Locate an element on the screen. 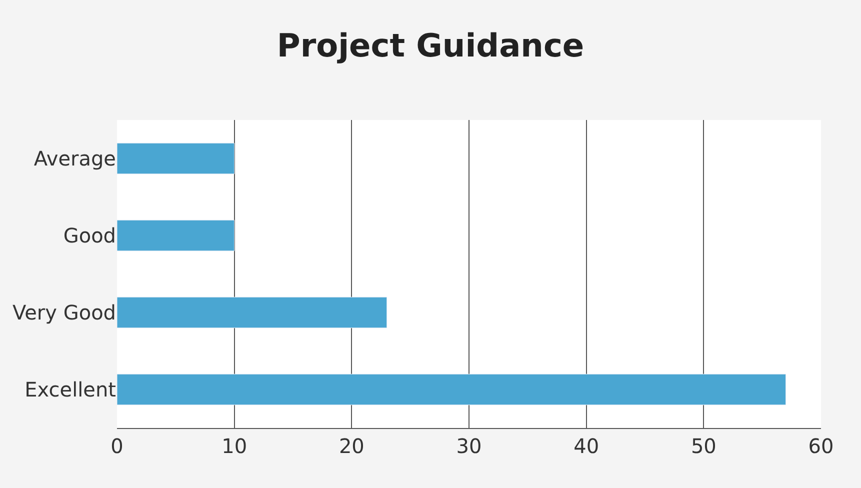  x-tick-label: 40 is located at coordinates (587, 446).